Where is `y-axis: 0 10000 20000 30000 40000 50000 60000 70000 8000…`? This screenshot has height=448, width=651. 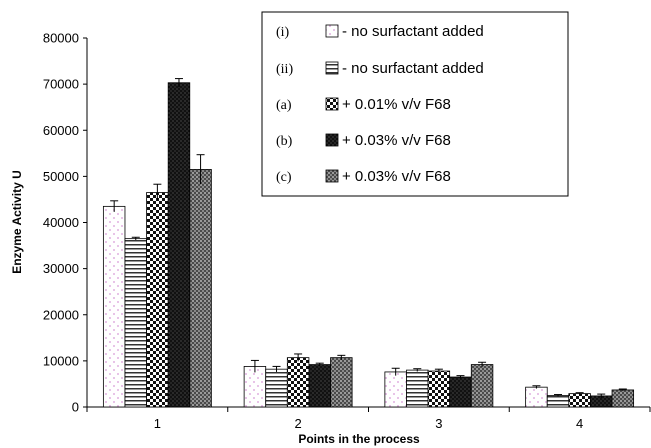
y-axis: 0 10000 20000 30000 40000 50000 60000 70000 8000… is located at coordinates (65, 223).